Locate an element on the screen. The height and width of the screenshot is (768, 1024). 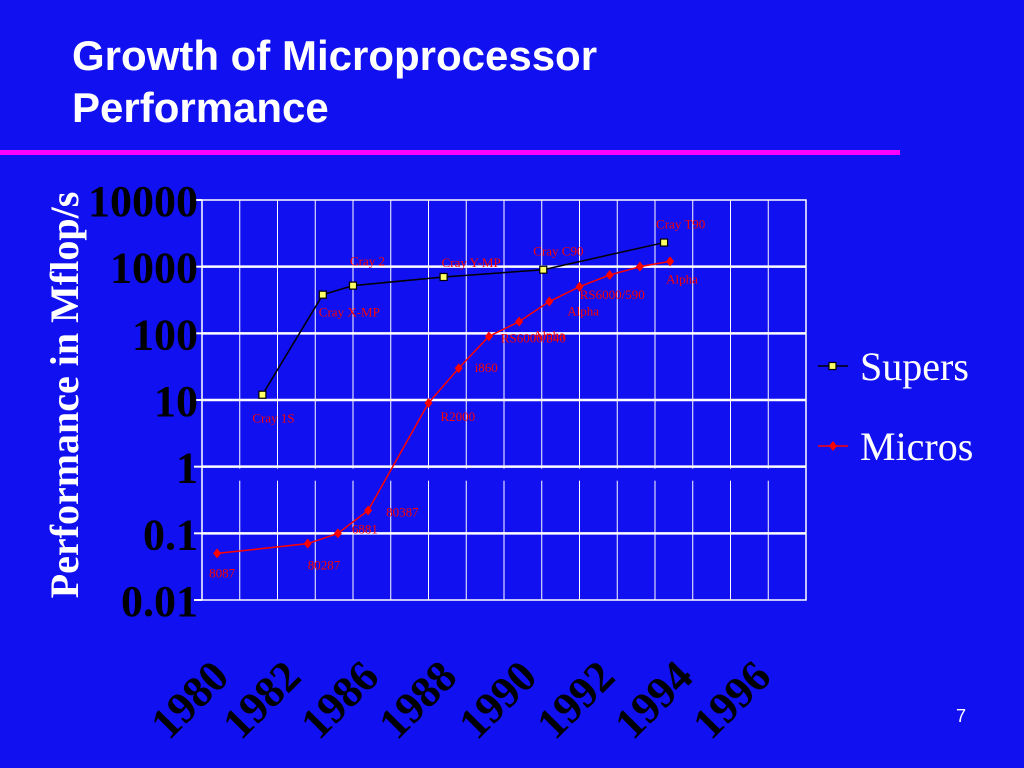
slide-title-line-1: Growth of Microprocessor is located at coordinates (335, 55).